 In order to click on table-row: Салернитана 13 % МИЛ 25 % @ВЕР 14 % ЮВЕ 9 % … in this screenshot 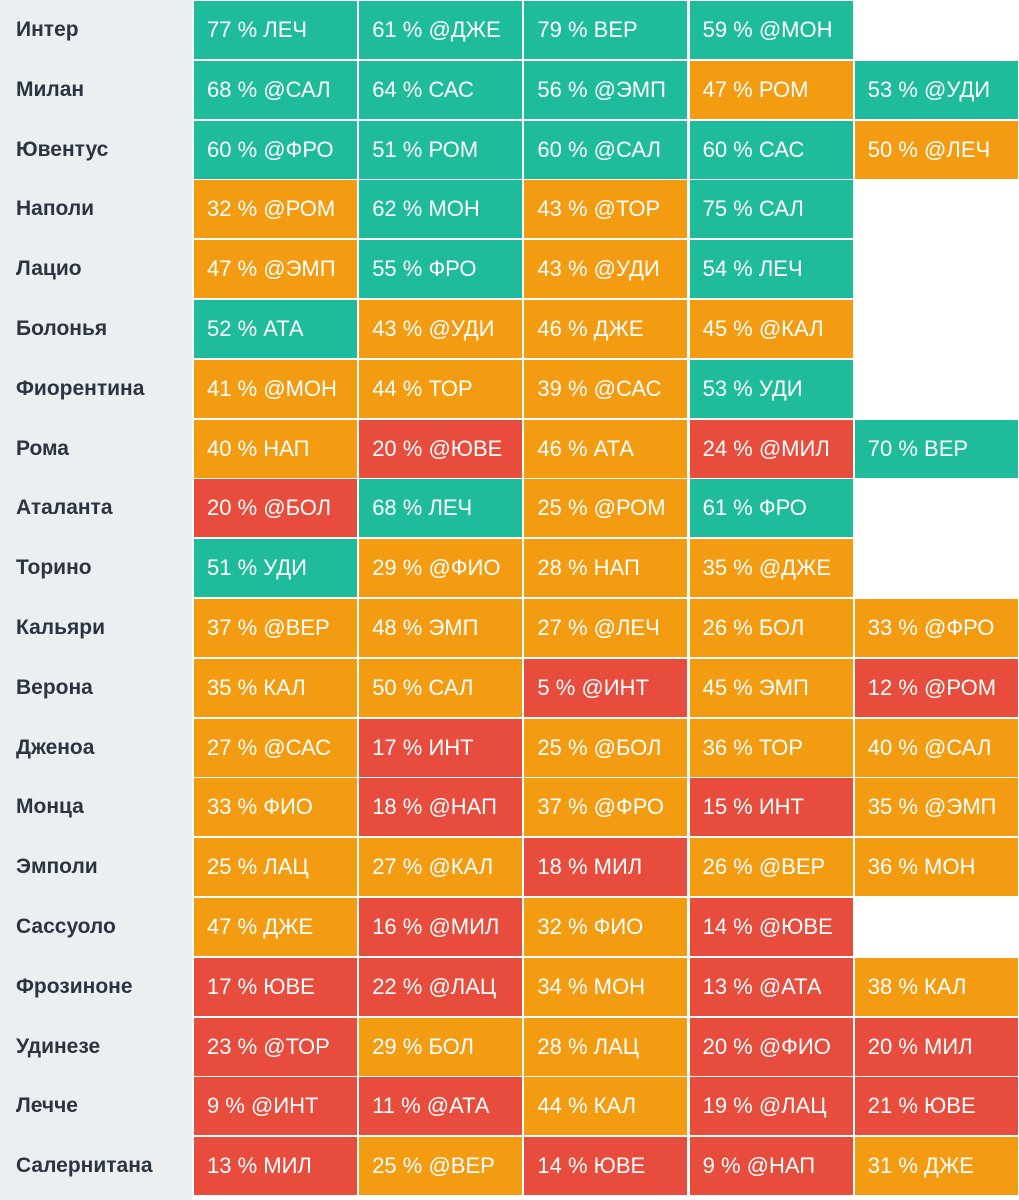, I will do `click(509, 1166)`.